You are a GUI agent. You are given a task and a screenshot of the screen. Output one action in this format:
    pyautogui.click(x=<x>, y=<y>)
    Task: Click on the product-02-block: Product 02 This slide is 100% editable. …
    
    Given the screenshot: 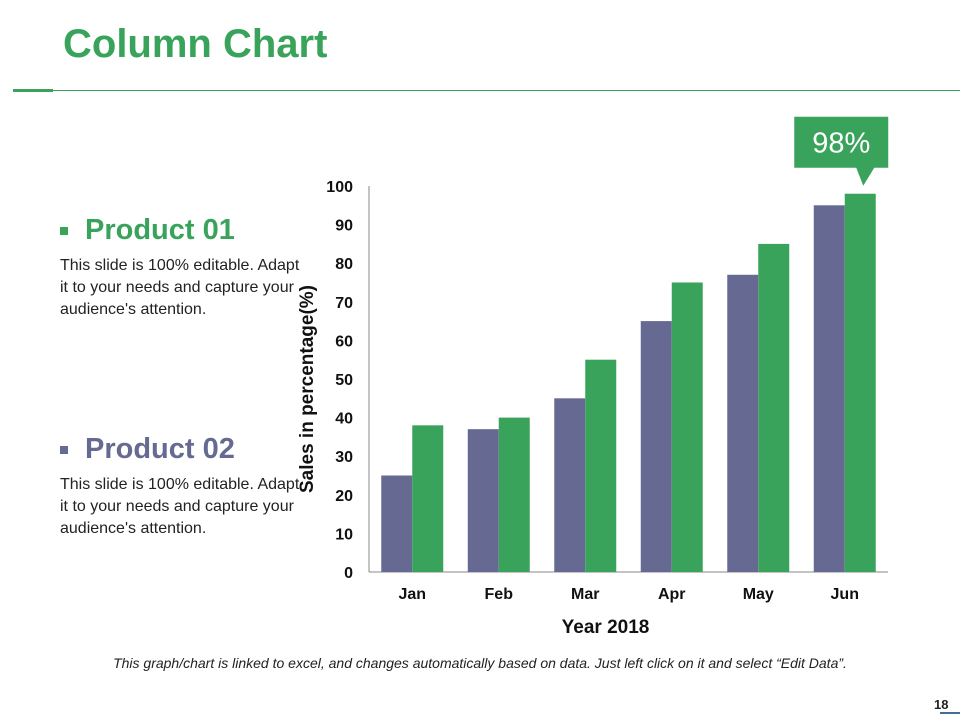 What is the action you would take?
    pyautogui.click(x=180, y=486)
    